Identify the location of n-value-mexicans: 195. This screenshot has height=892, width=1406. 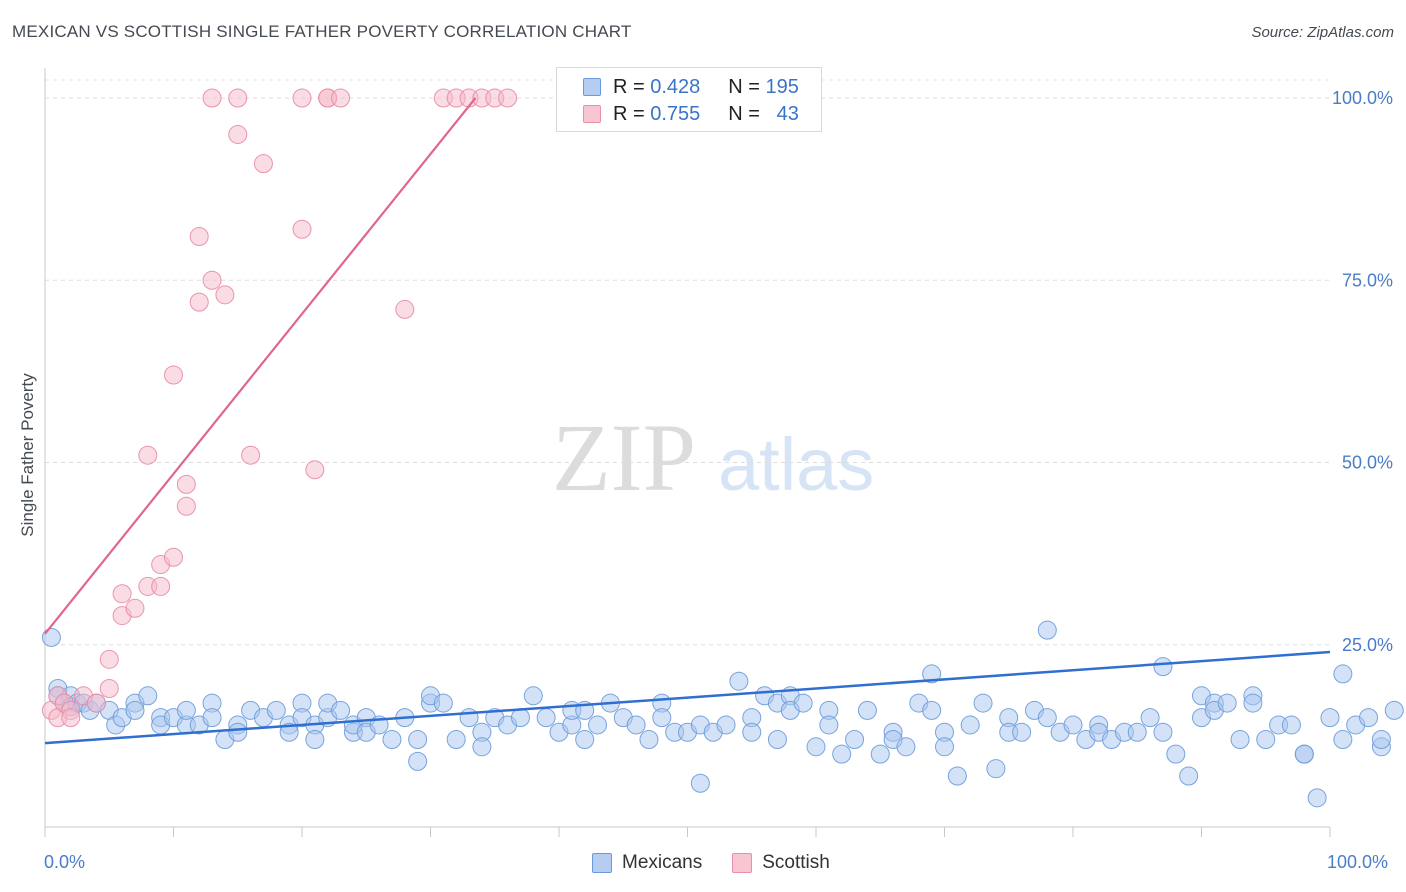
(782, 86).